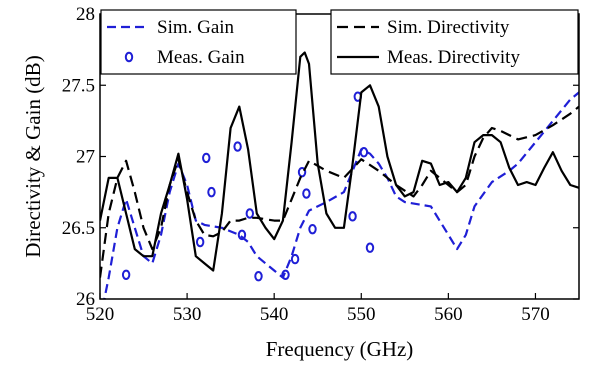 This screenshot has width=595, height=367. I want to click on legend-meas-directivity-label: Meas. Directivity, so click(453, 57).